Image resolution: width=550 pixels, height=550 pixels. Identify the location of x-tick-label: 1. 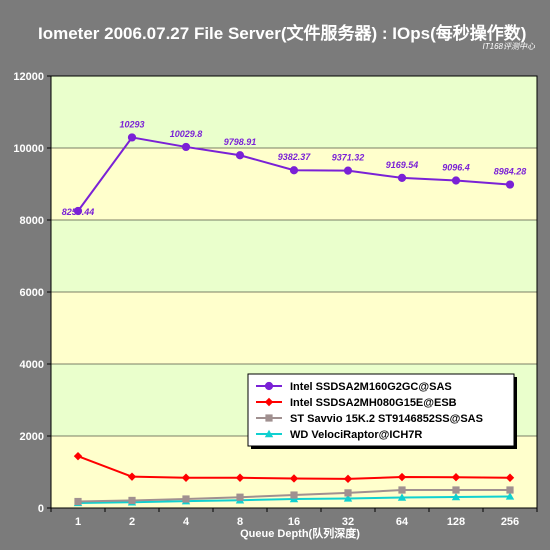
(78, 522).